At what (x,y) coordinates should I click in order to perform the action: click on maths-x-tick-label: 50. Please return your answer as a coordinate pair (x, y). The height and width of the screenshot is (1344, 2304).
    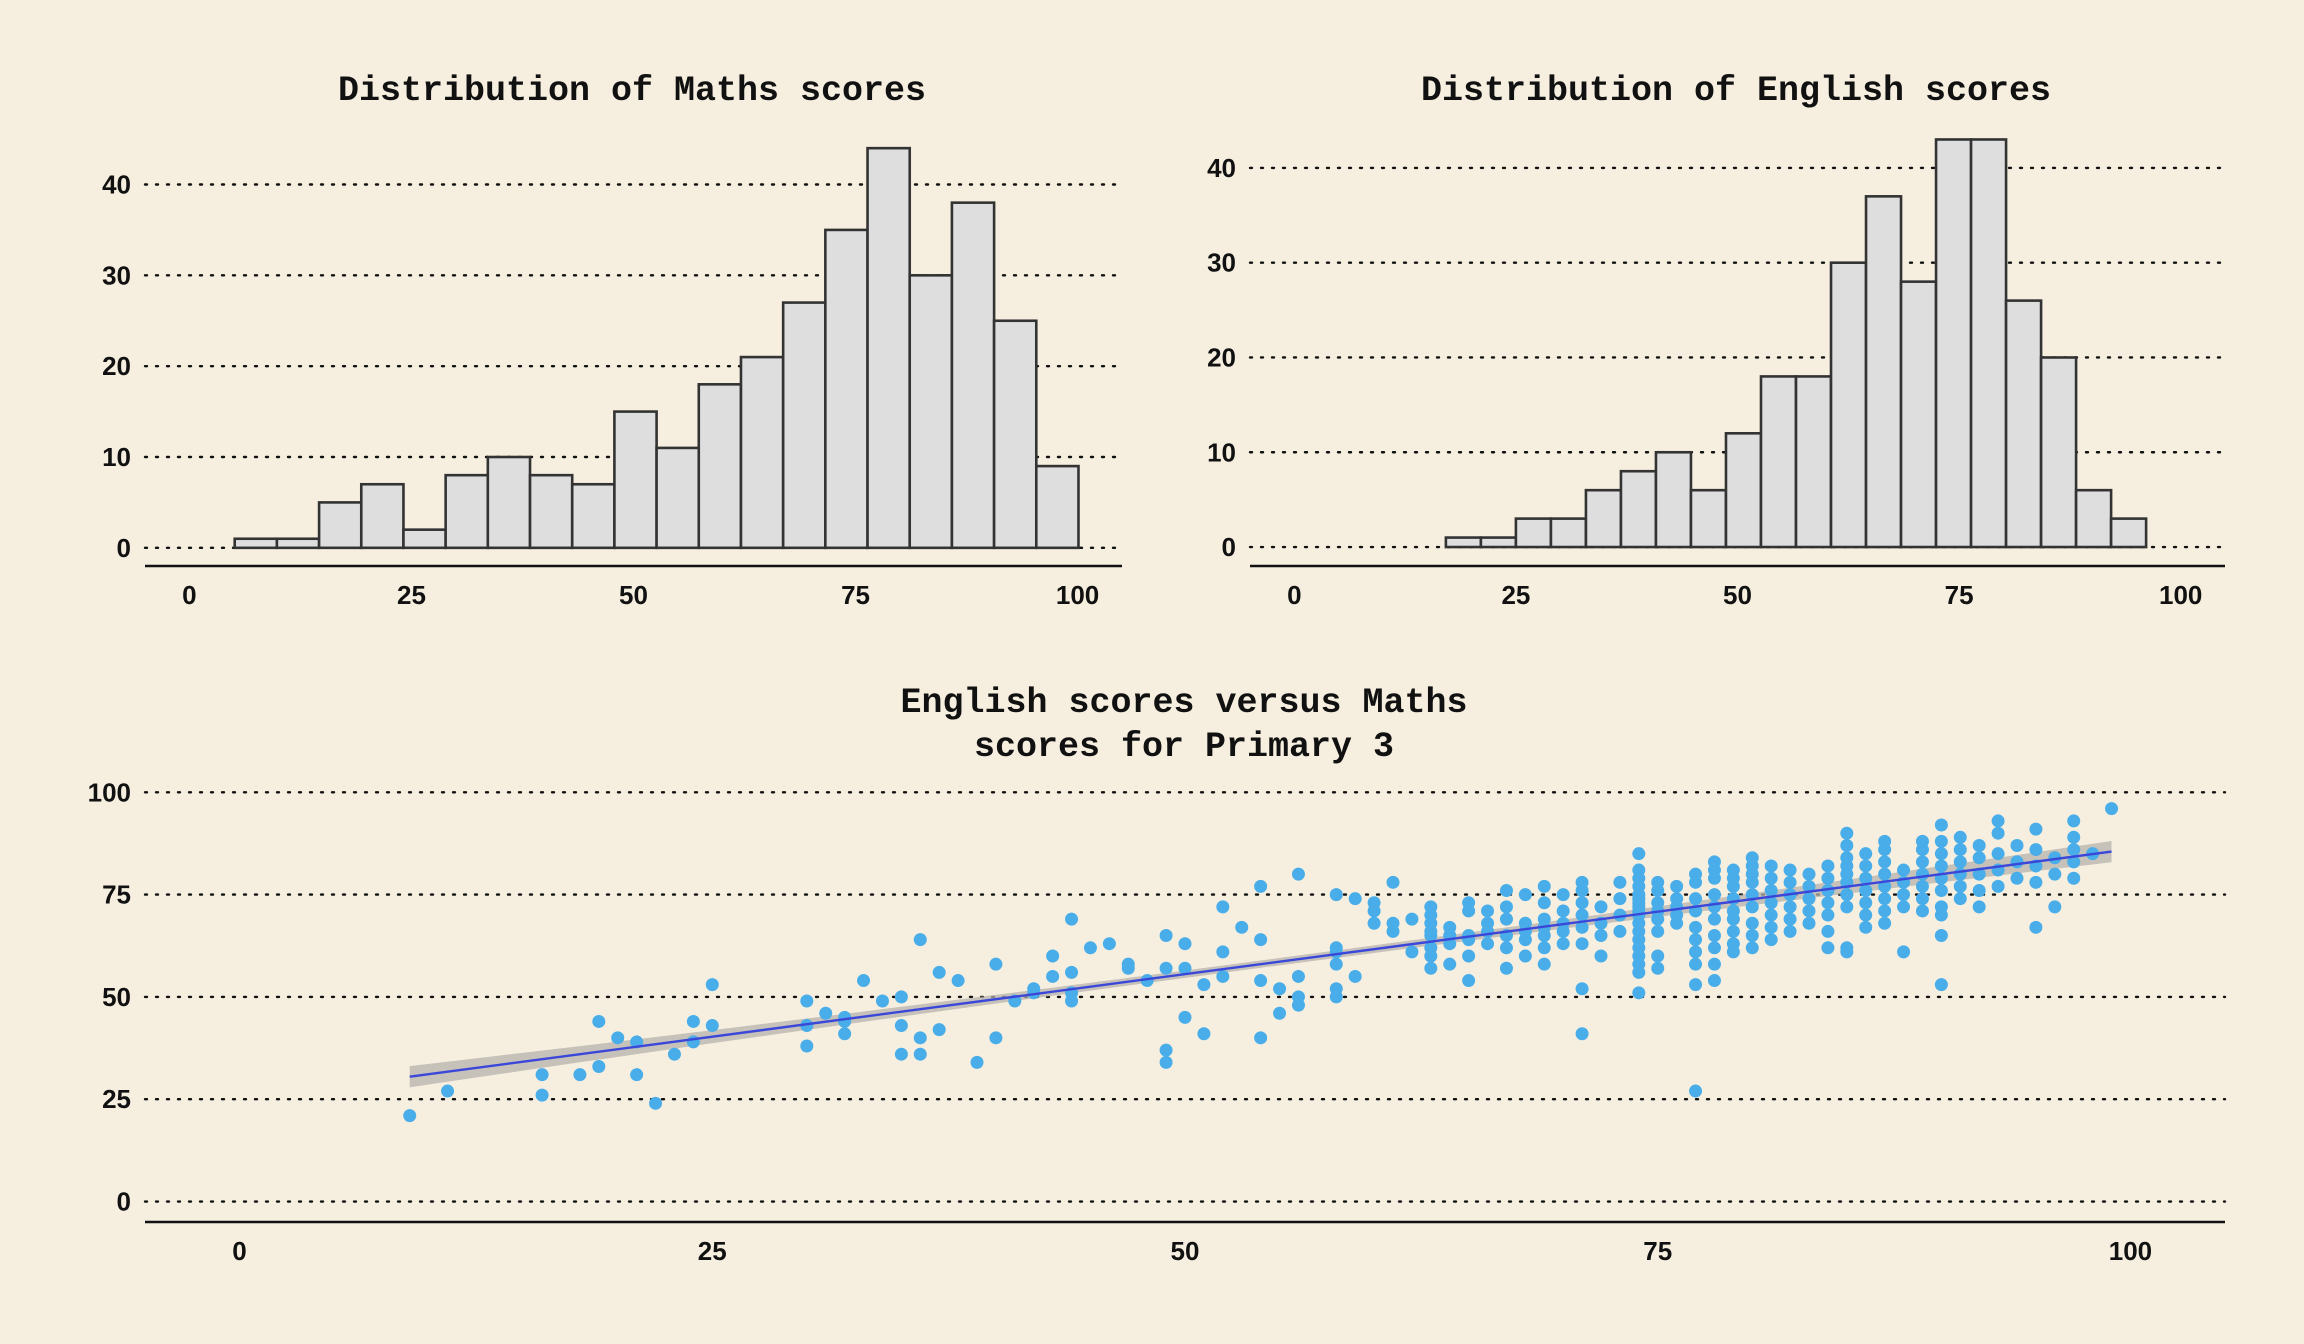
    Looking at the image, I should click on (633, 595).